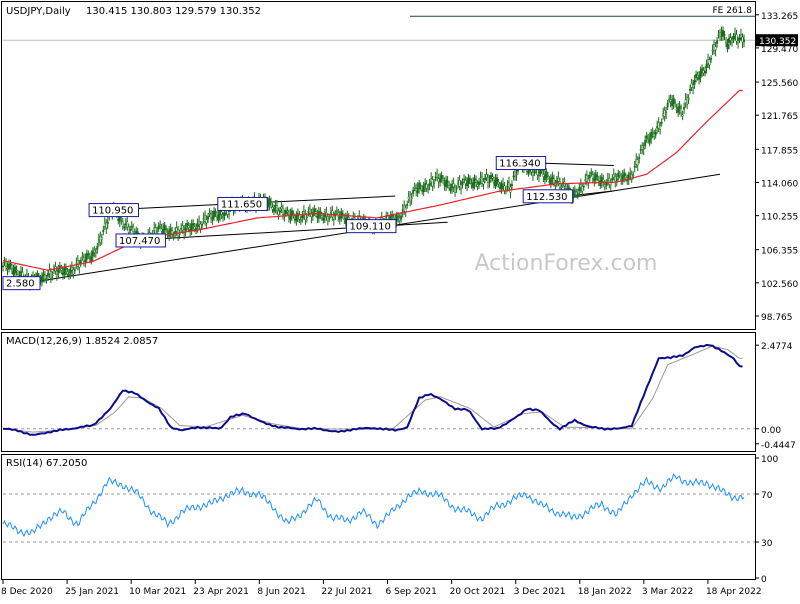  Describe the element at coordinates (113, 210) in the screenshot. I see `level-label-box` at that location.